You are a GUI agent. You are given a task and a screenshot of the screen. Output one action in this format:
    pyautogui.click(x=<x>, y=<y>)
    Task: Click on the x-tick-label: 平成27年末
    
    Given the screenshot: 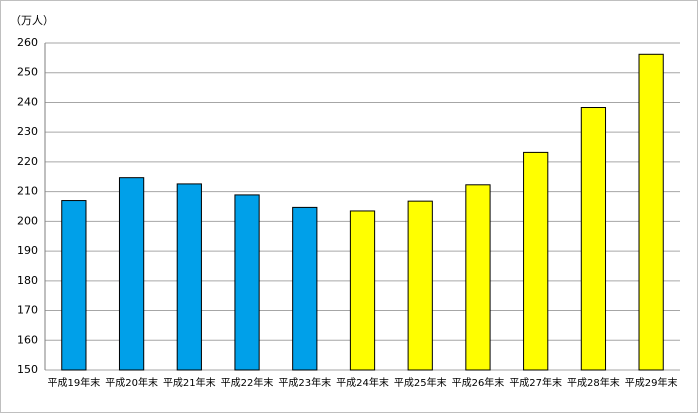 What is the action you would take?
    pyautogui.click(x=535, y=382)
    